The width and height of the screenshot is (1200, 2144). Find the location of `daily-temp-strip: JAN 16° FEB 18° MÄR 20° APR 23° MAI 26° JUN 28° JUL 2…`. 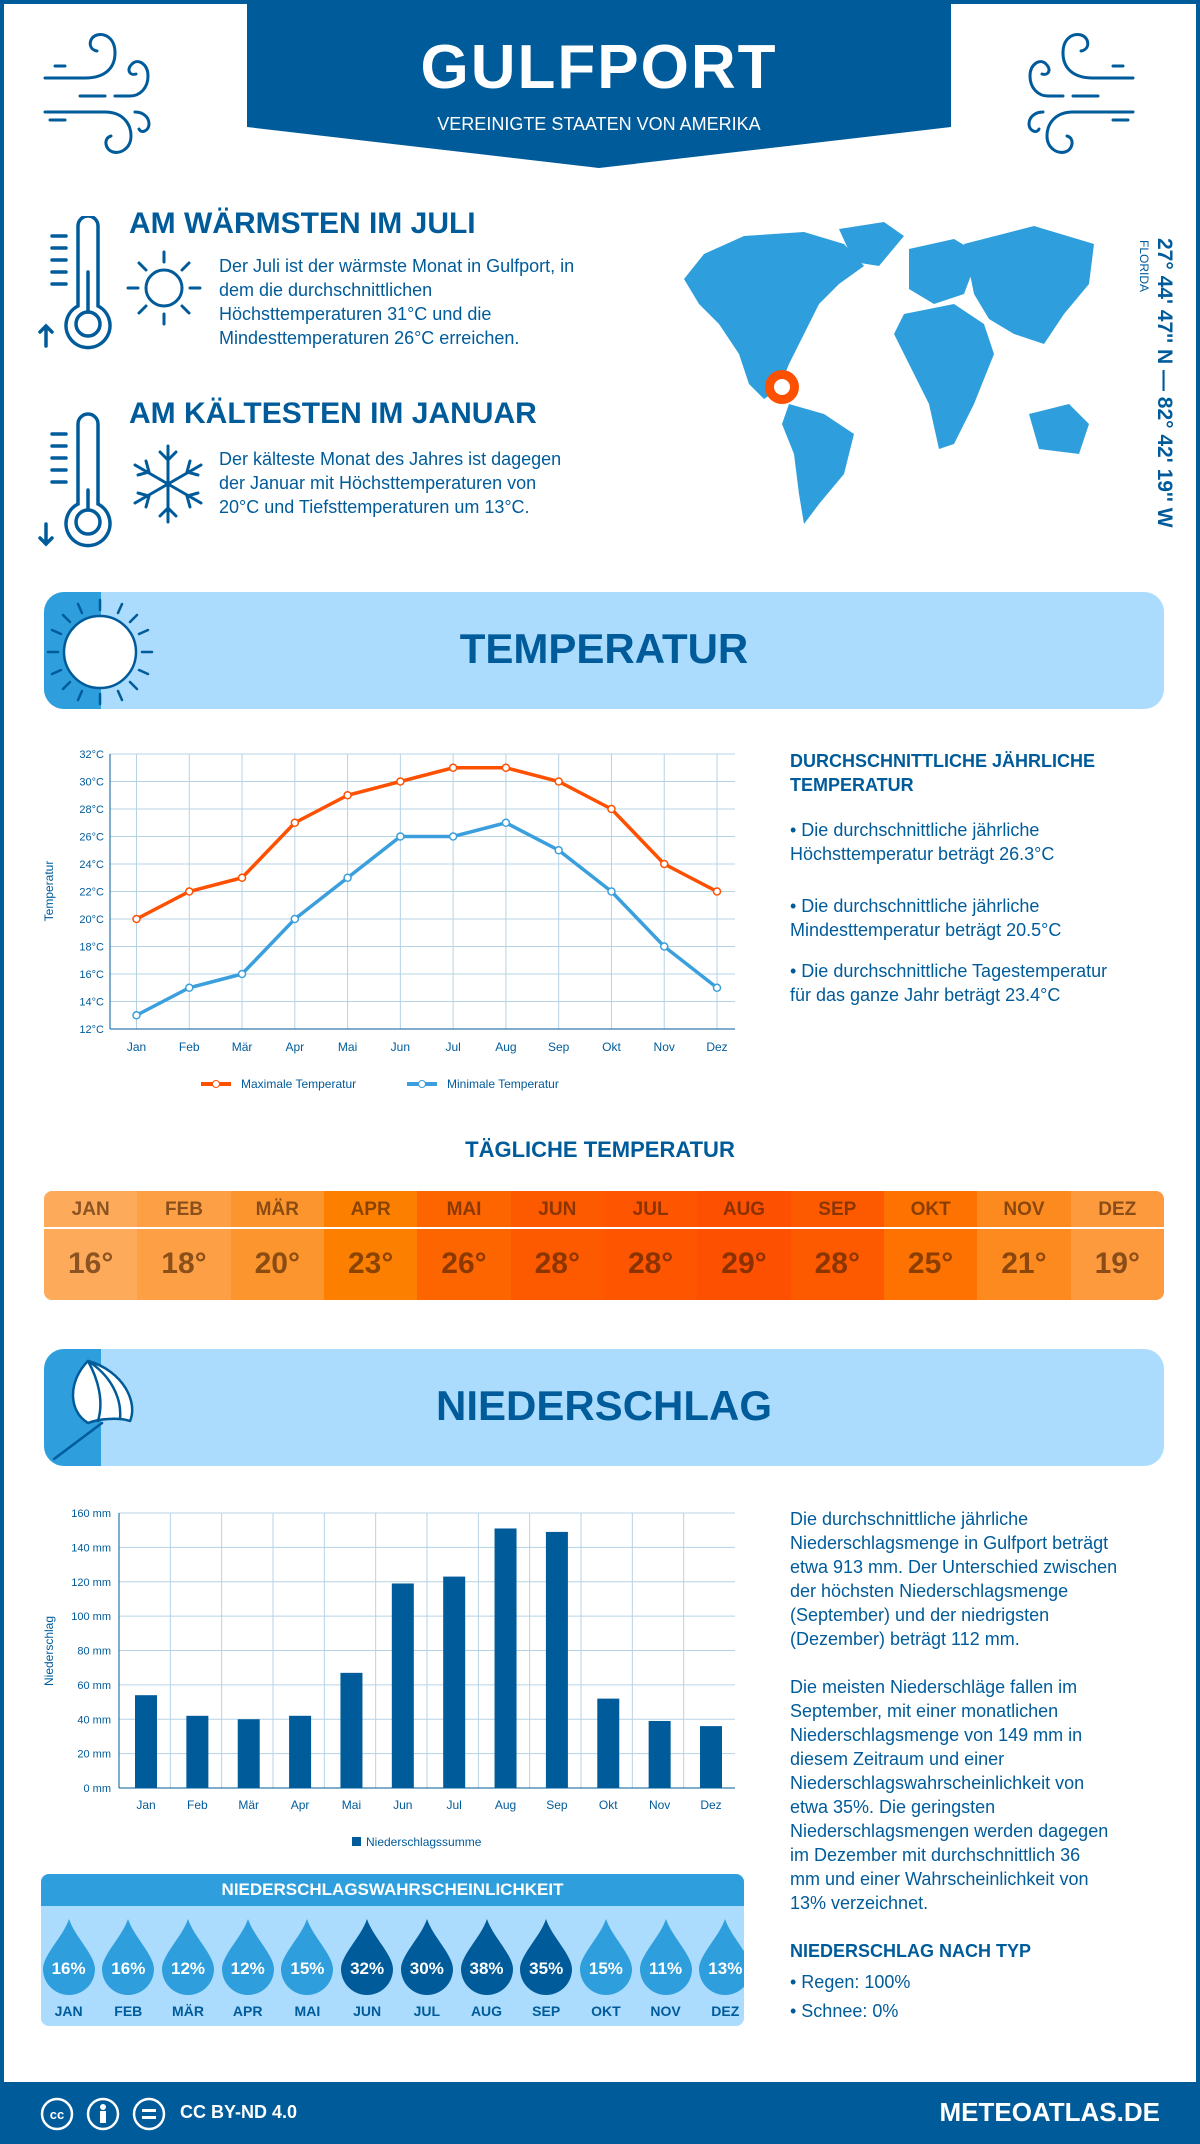

daily-temp-strip: JAN 16° FEB 18° MÄR 20° APR 23° MAI 26° JUN 28° JUL 2… is located at coordinates (604, 1245).